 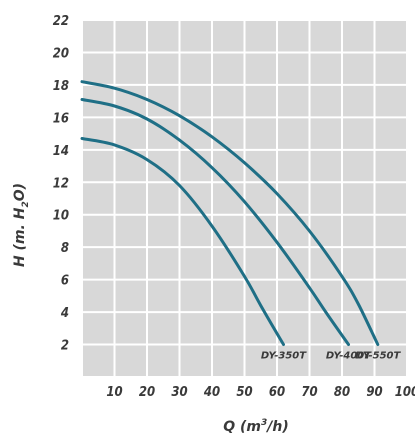 I want to click on y-tick-labels: 2 4 6 8 10 12 14 16 18 20 22, so click(x=61, y=184).